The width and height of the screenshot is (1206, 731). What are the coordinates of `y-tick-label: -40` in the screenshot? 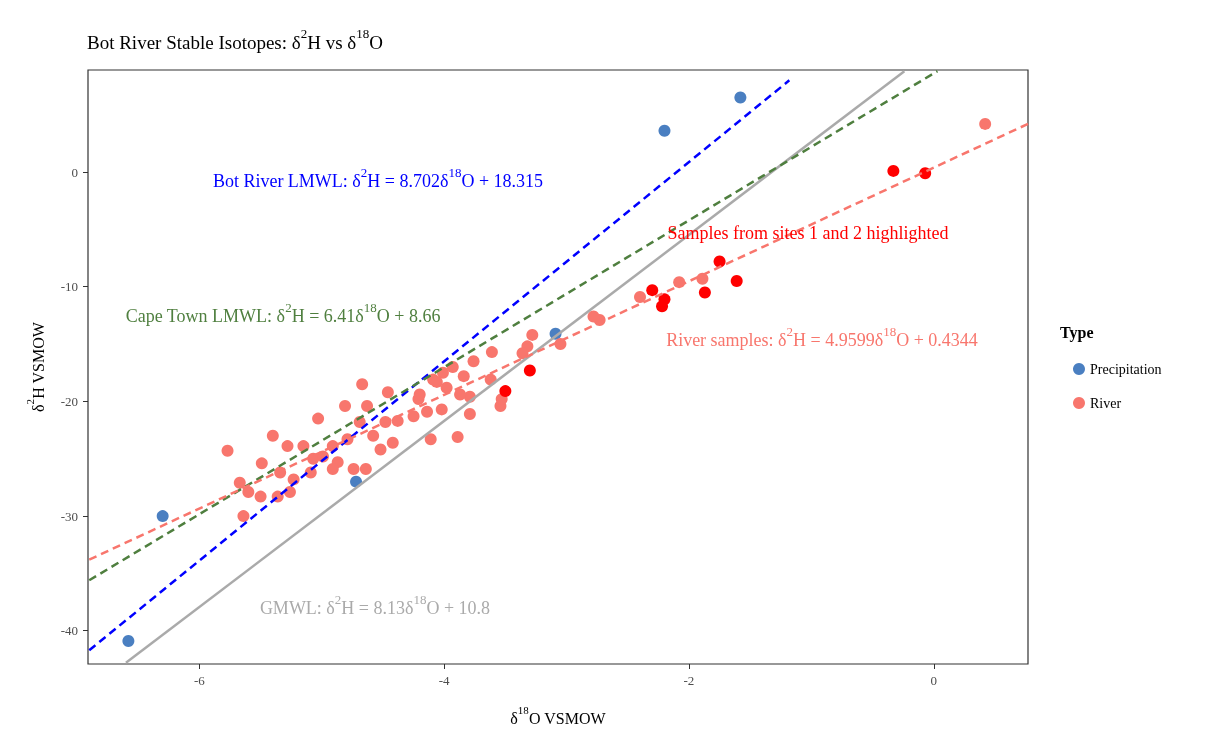 It's located at (69, 631).